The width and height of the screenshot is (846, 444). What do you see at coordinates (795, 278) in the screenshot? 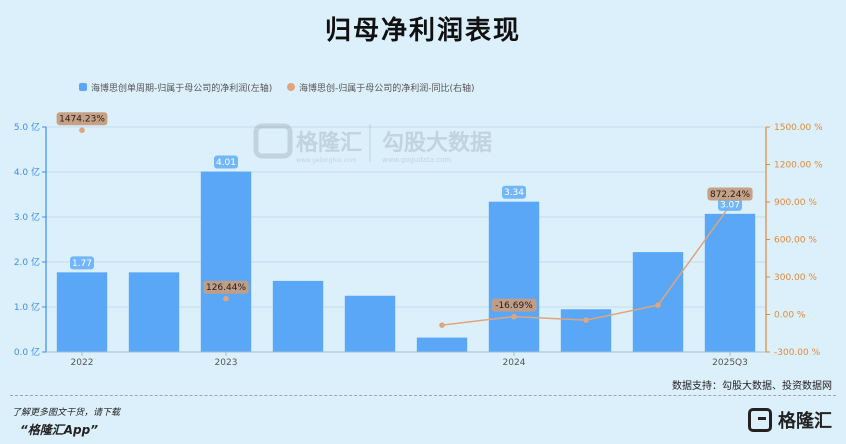
I see `right-tick-label: 300.00 %` at bounding box center [795, 278].